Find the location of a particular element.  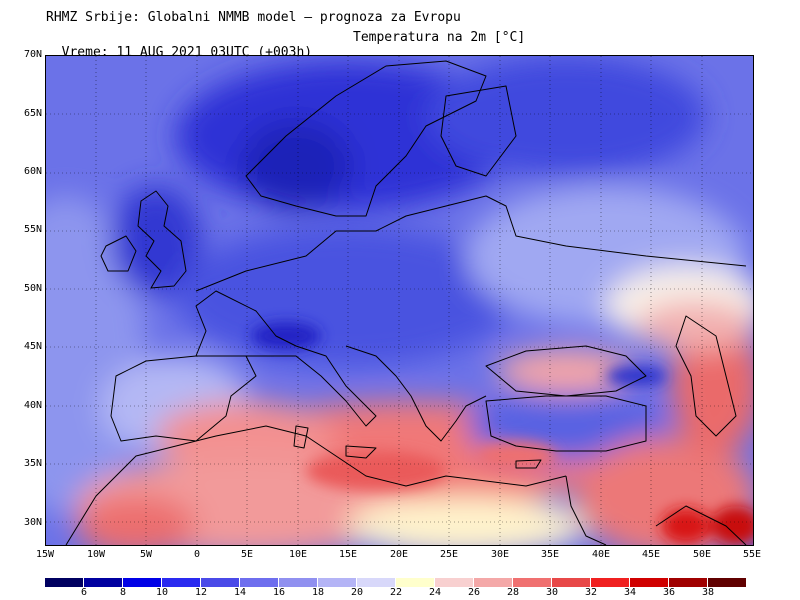

sicily-coast is located at coordinates (361, 452).